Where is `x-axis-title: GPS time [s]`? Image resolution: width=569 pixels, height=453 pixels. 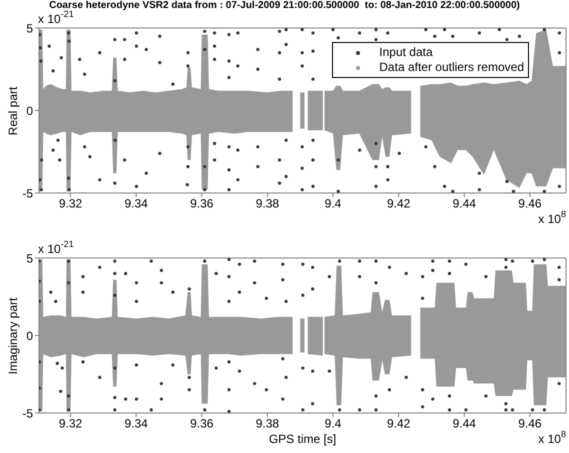 x-axis-title: GPS time [s] is located at coordinates (302, 439).